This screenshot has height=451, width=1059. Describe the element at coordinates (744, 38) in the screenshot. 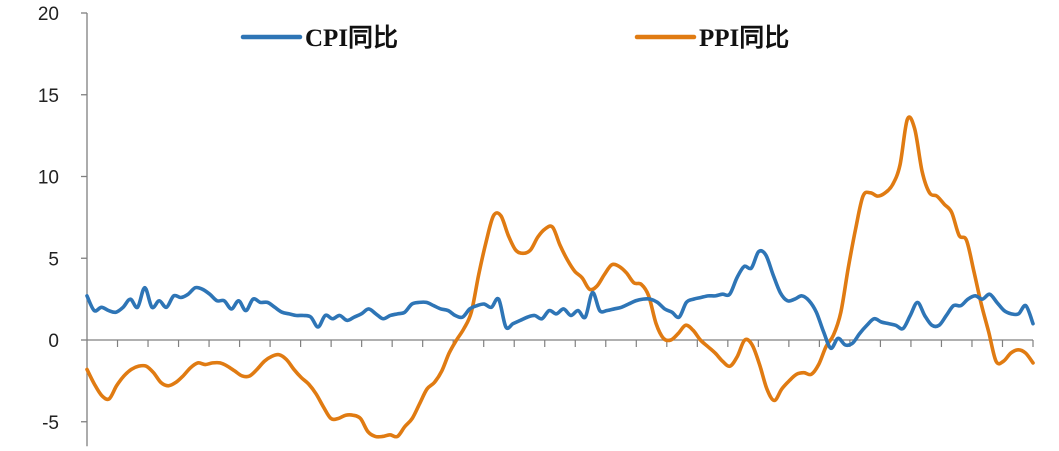

I see `legend-label-ppi: PPI同比` at that location.